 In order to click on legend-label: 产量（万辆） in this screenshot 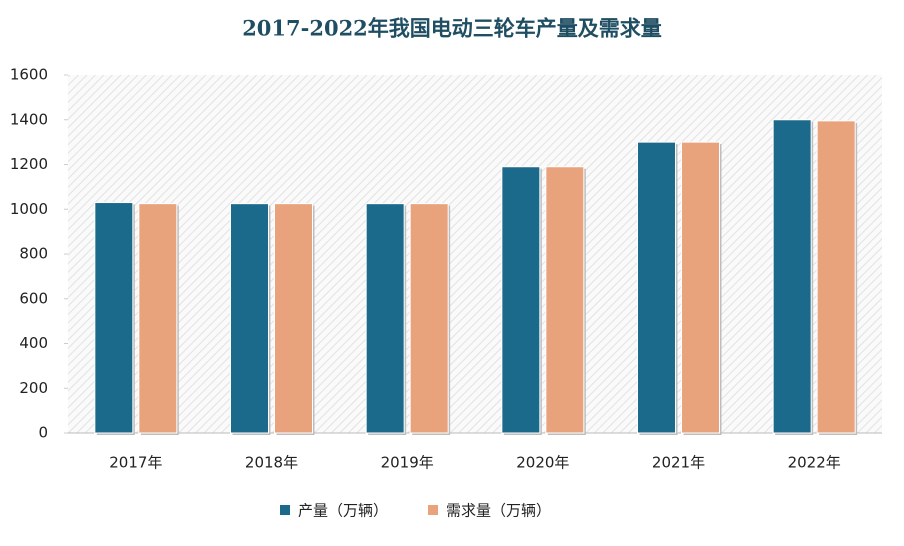, I will do `click(343, 511)`.